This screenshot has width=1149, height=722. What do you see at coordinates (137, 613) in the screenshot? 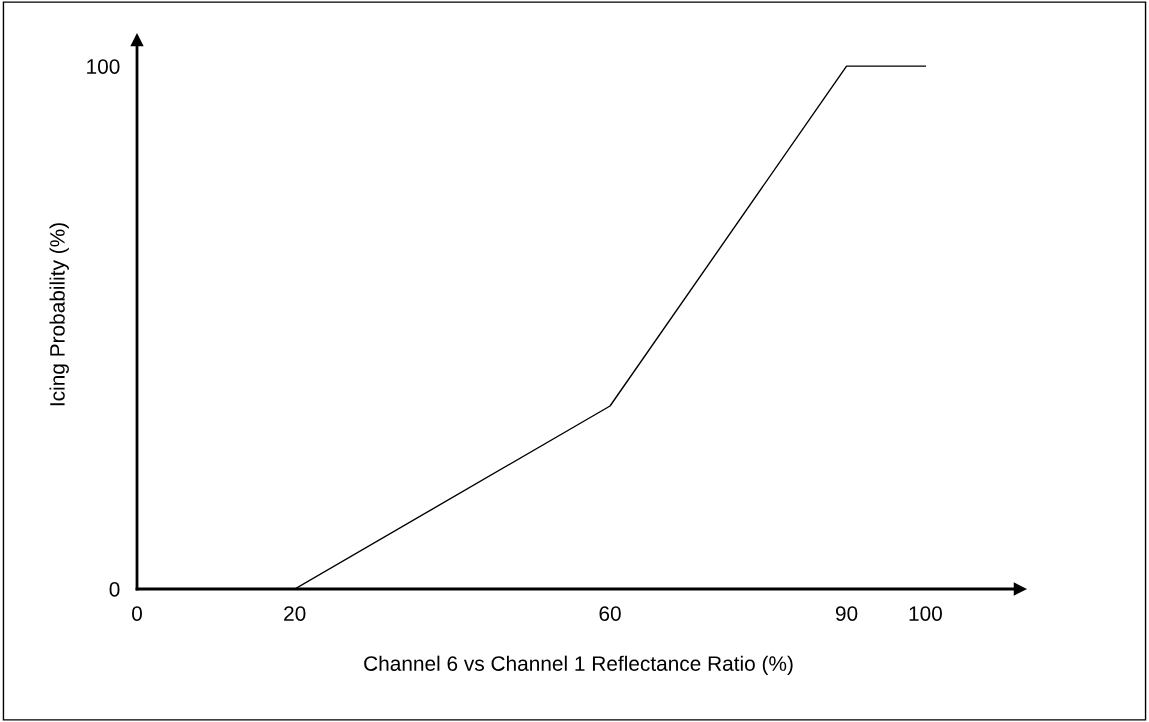
I see `x-tick-label: 0` at bounding box center [137, 613].